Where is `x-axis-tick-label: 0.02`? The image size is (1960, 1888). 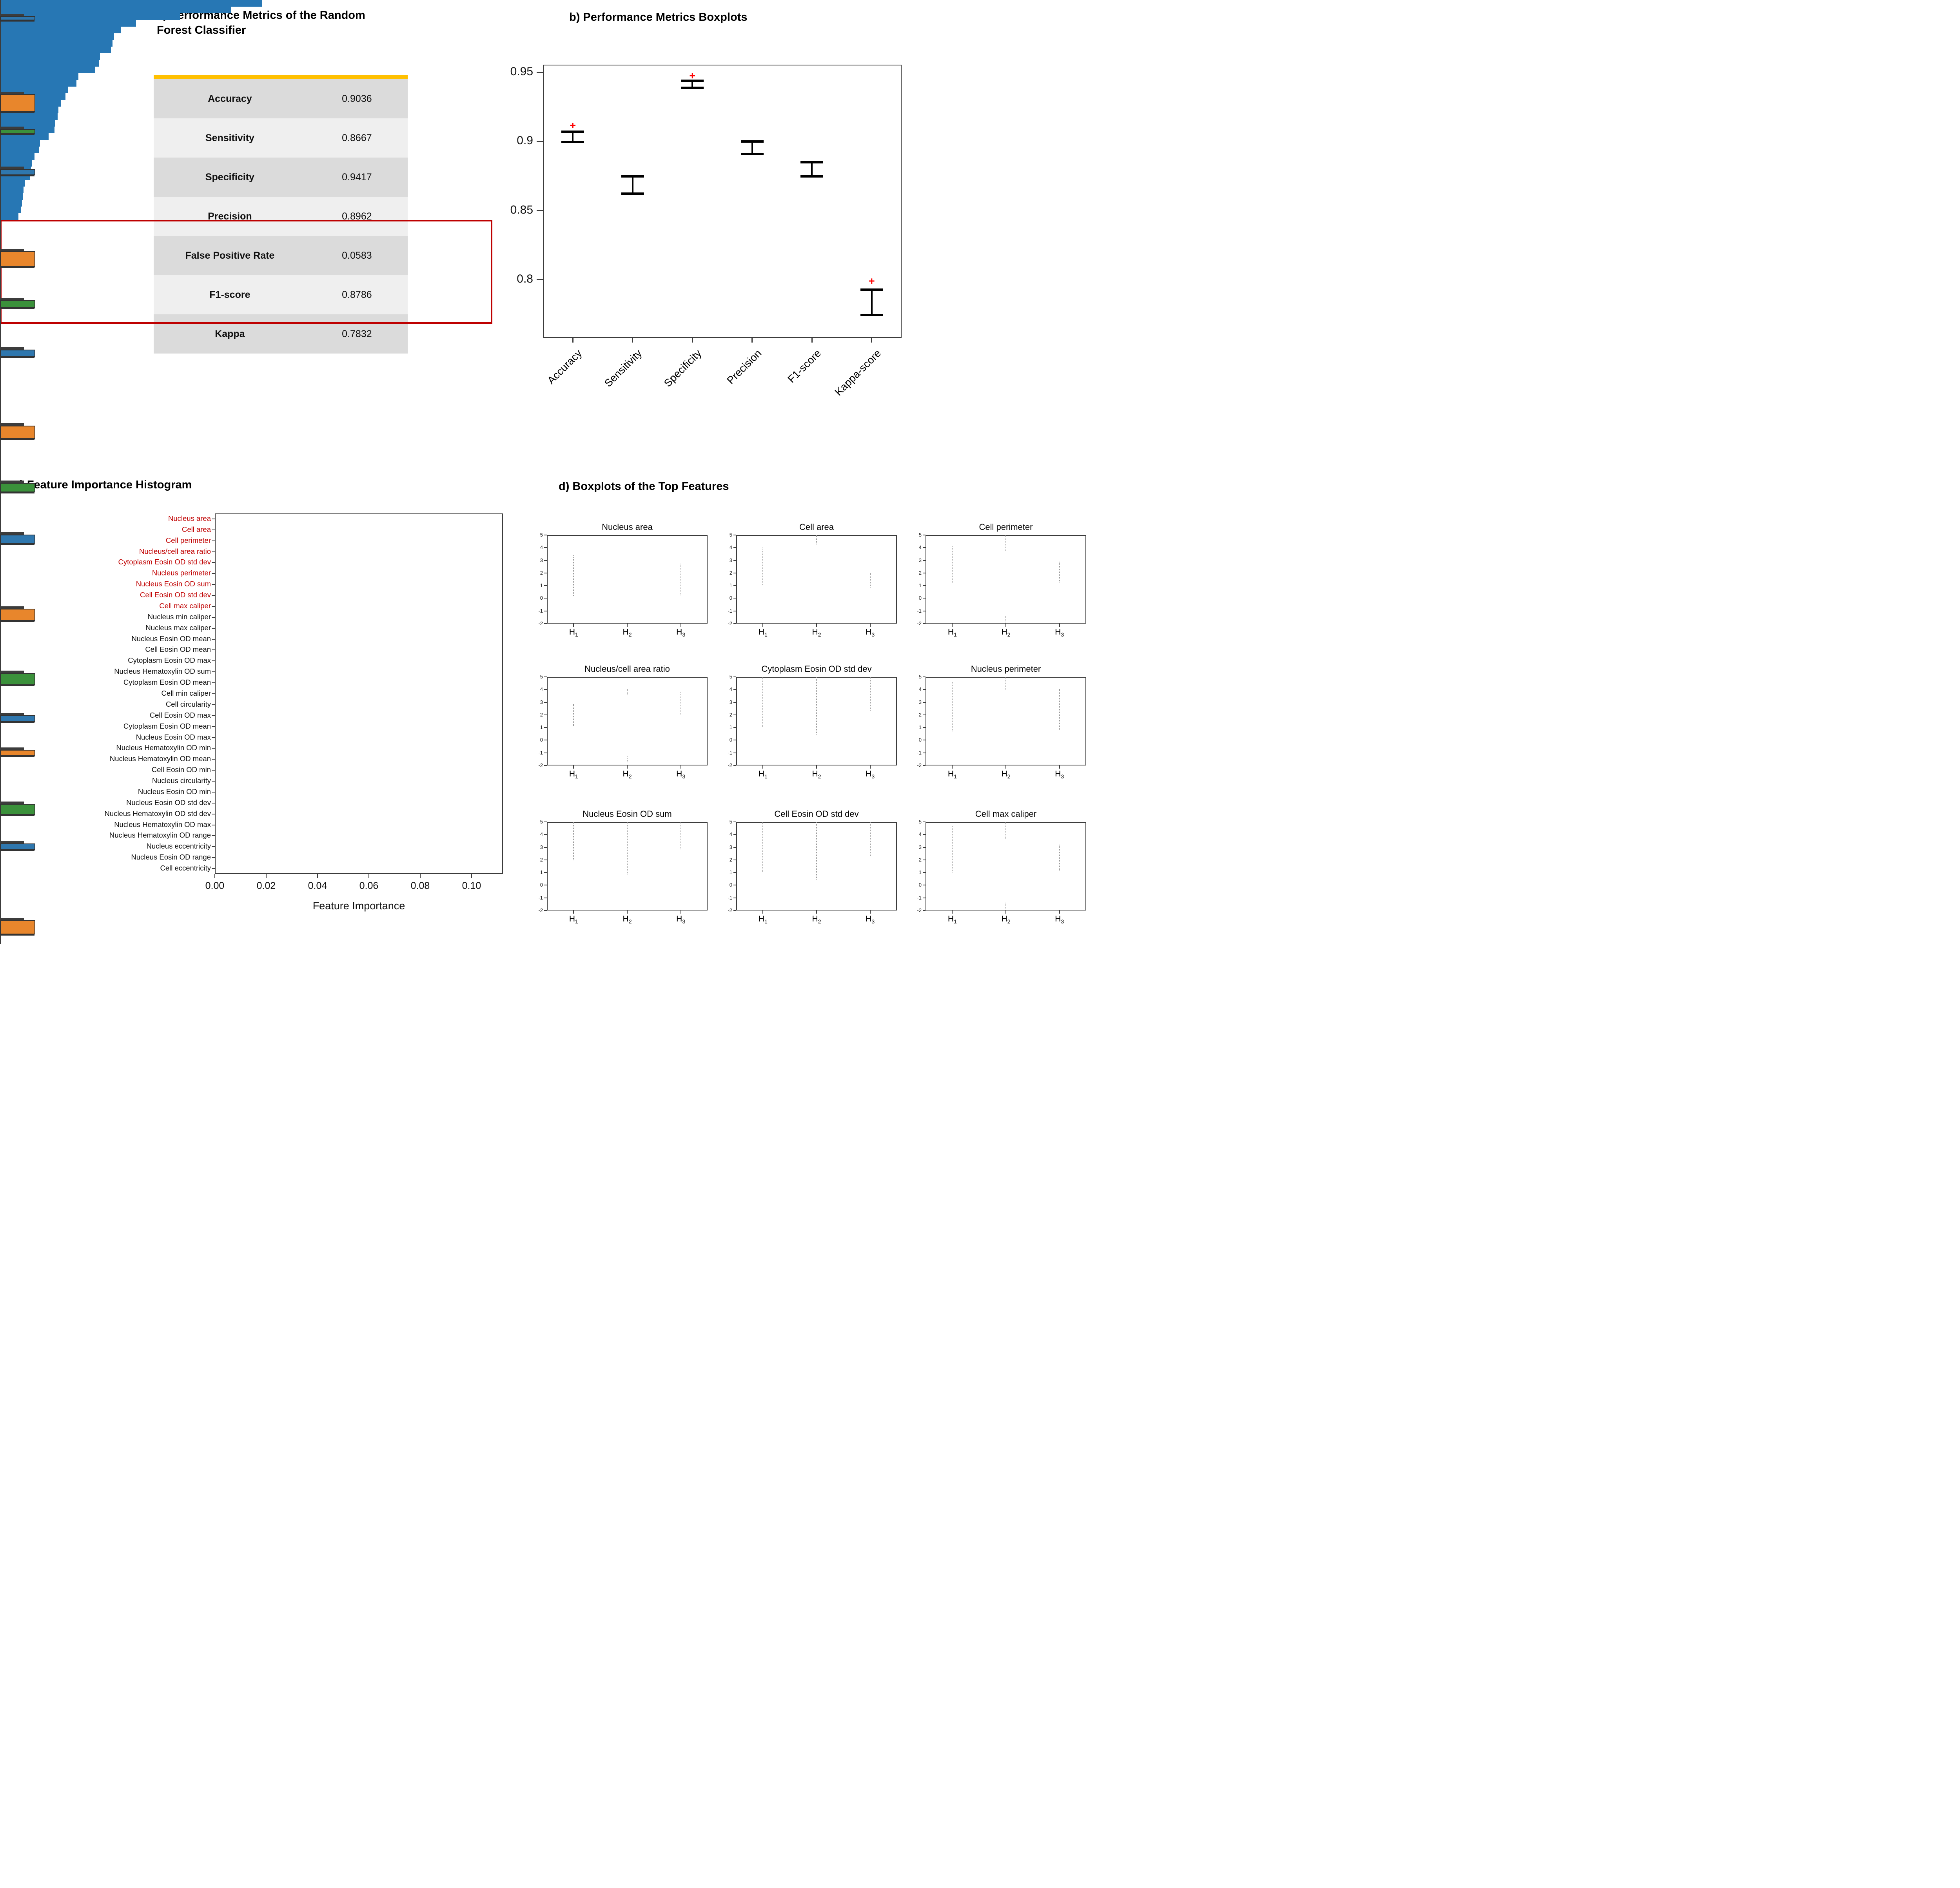 x-axis-tick-label: 0.02 is located at coordinates (266, 885).